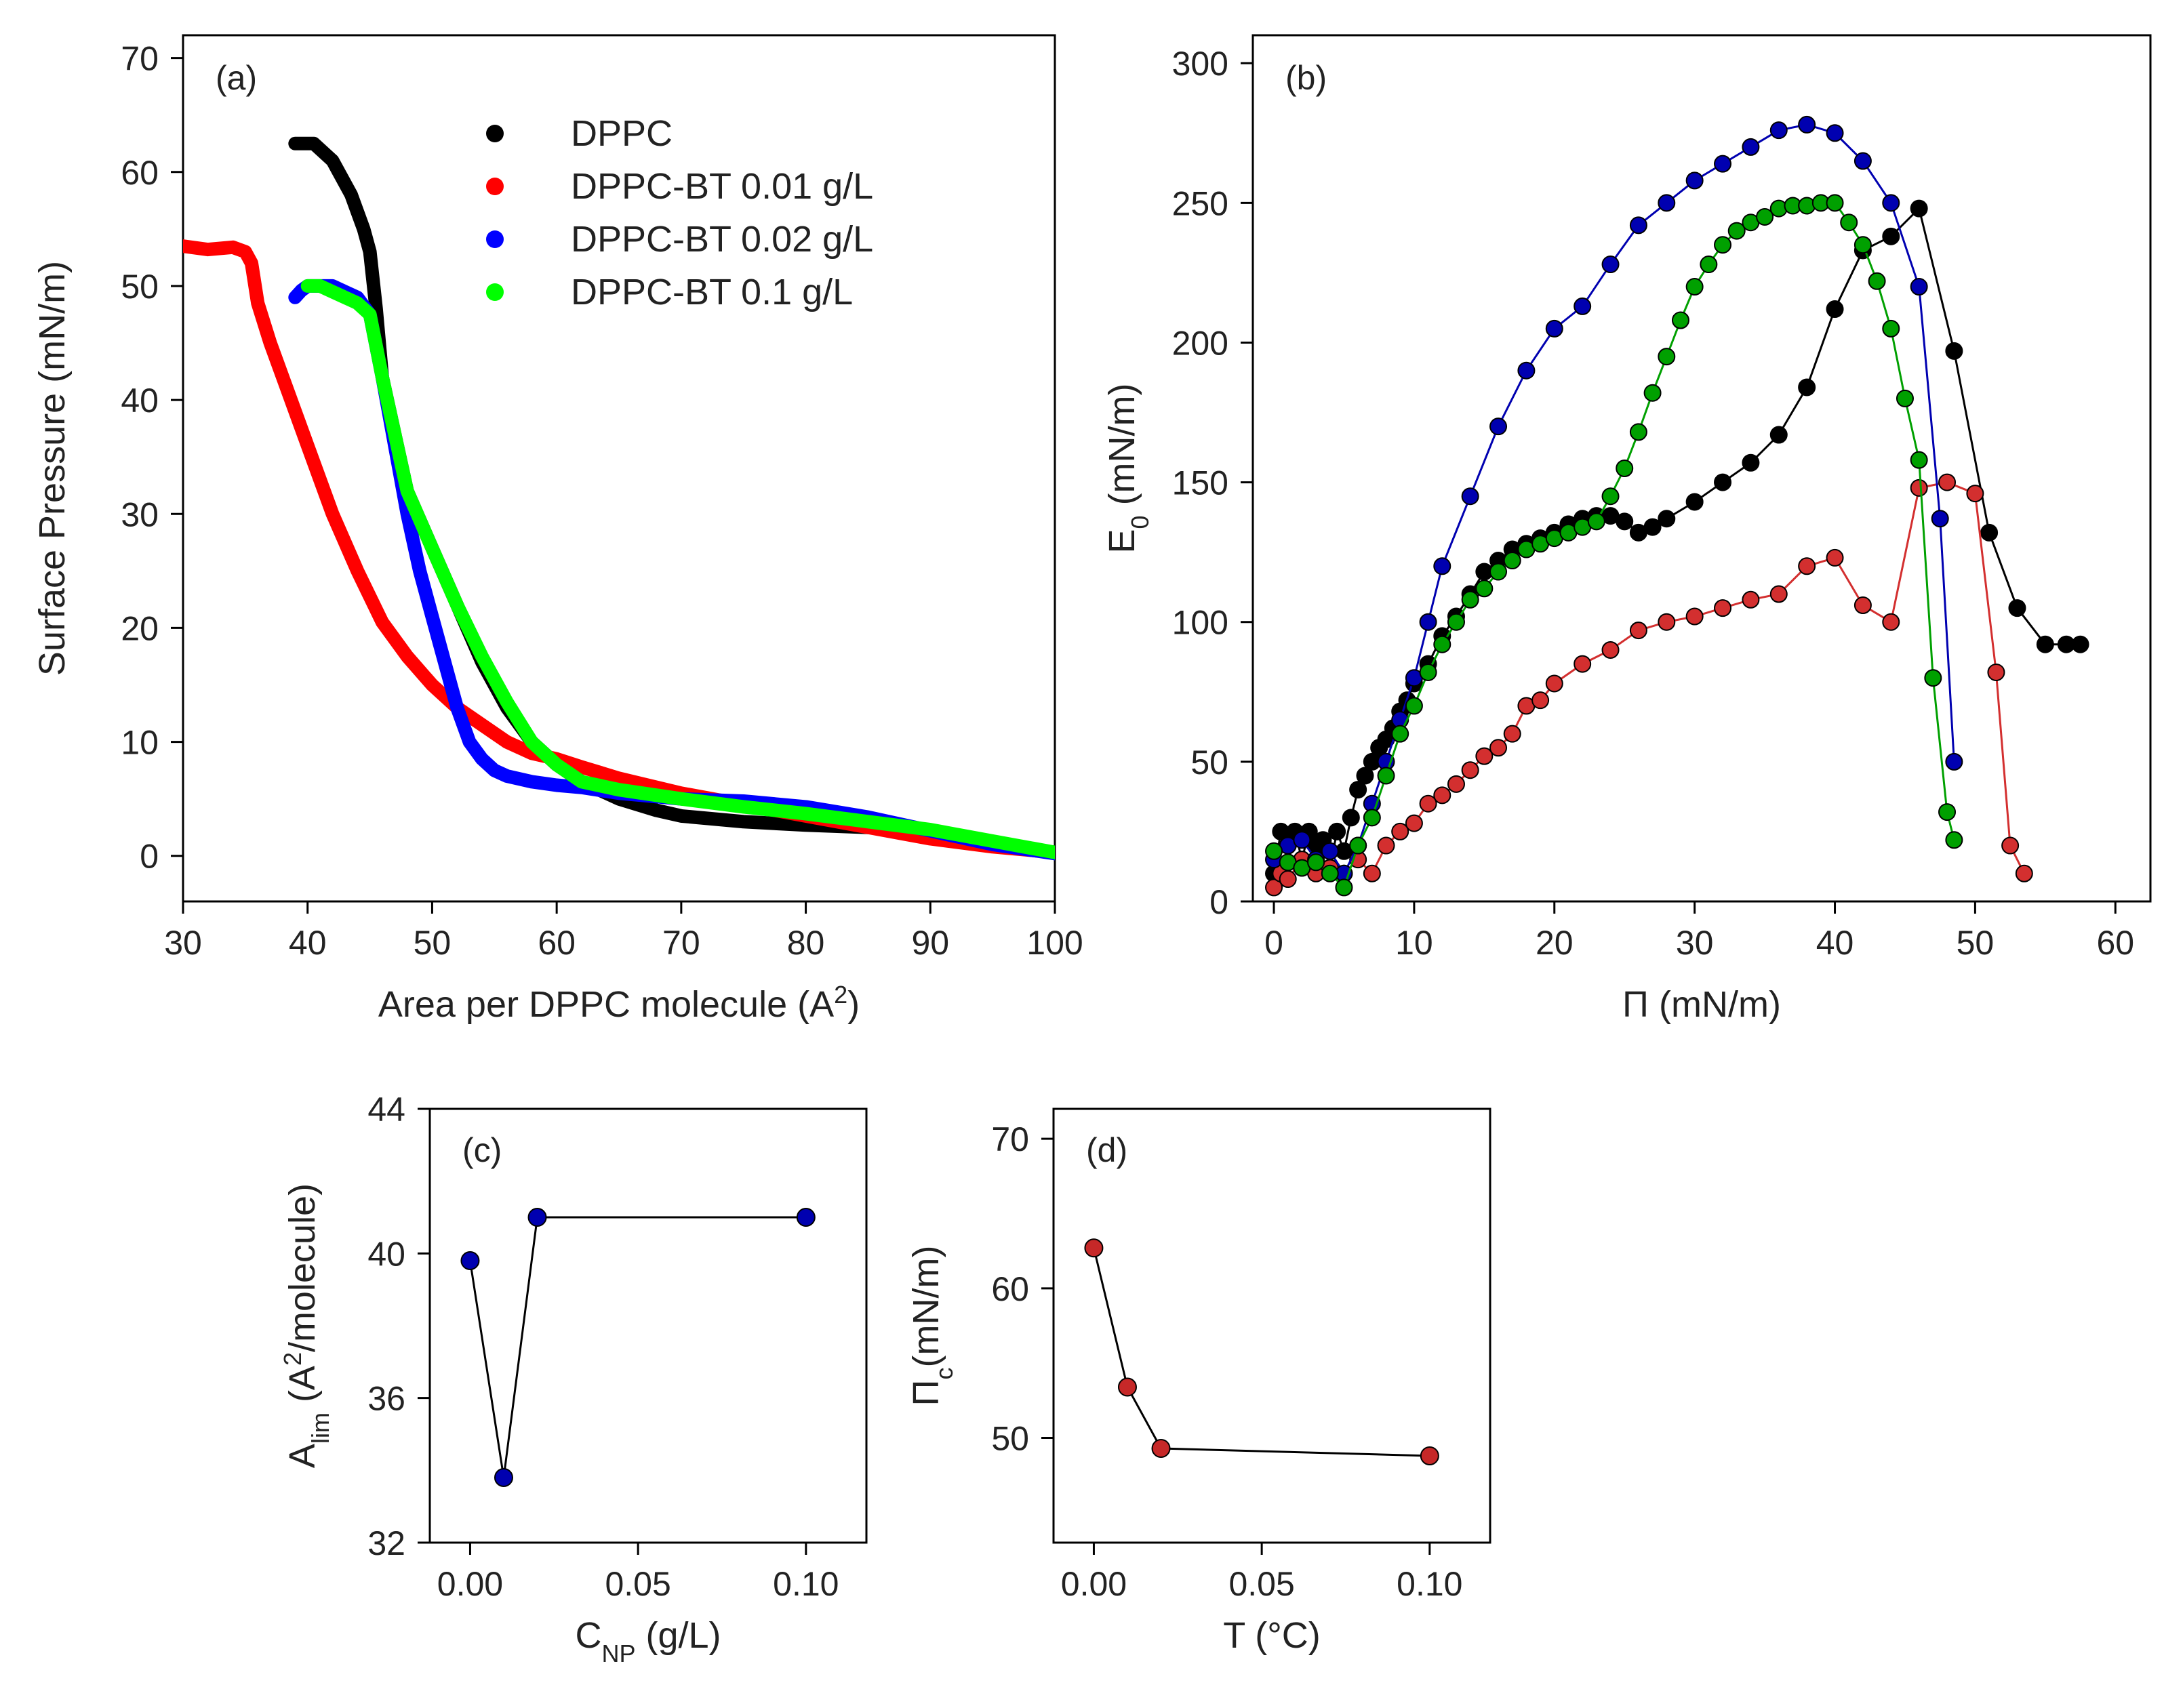 This screenshot has height=1708, width=2164. Describe the element at coordinates (1701, 1005) in the screenshot. I see `x-axis-label: Π (mN/m)` at that location.